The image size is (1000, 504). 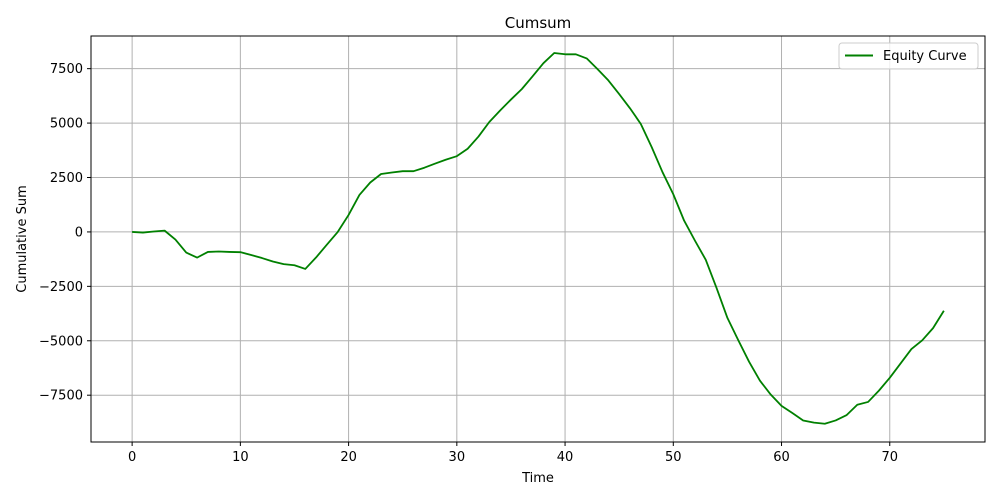 I want to click on legend-box, so click(x=908, y=56).